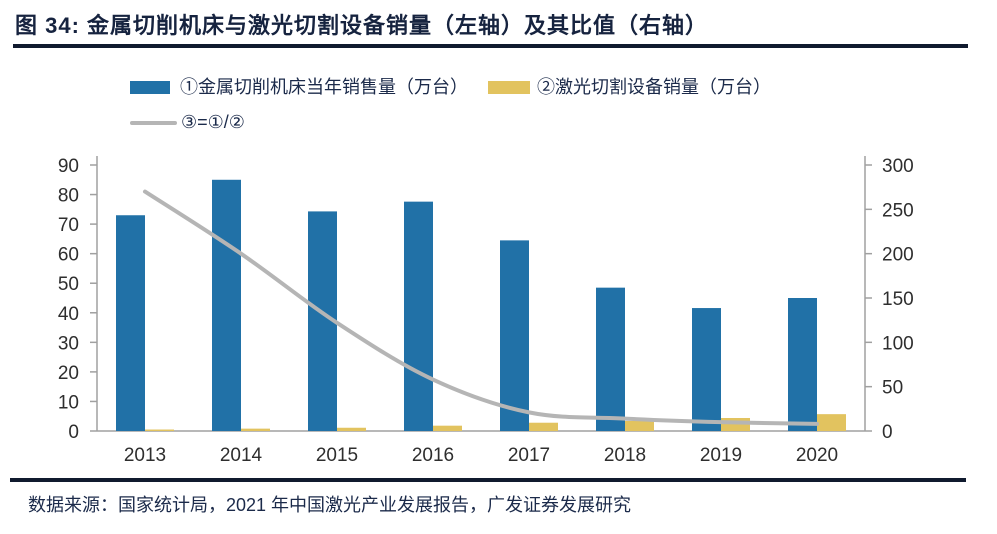 Image resolution: width=997 pixels, height=534 pixels. Describe the element at coordinates (73, 432) in the screenshot. I see `left-tick-label: 0` at that location.